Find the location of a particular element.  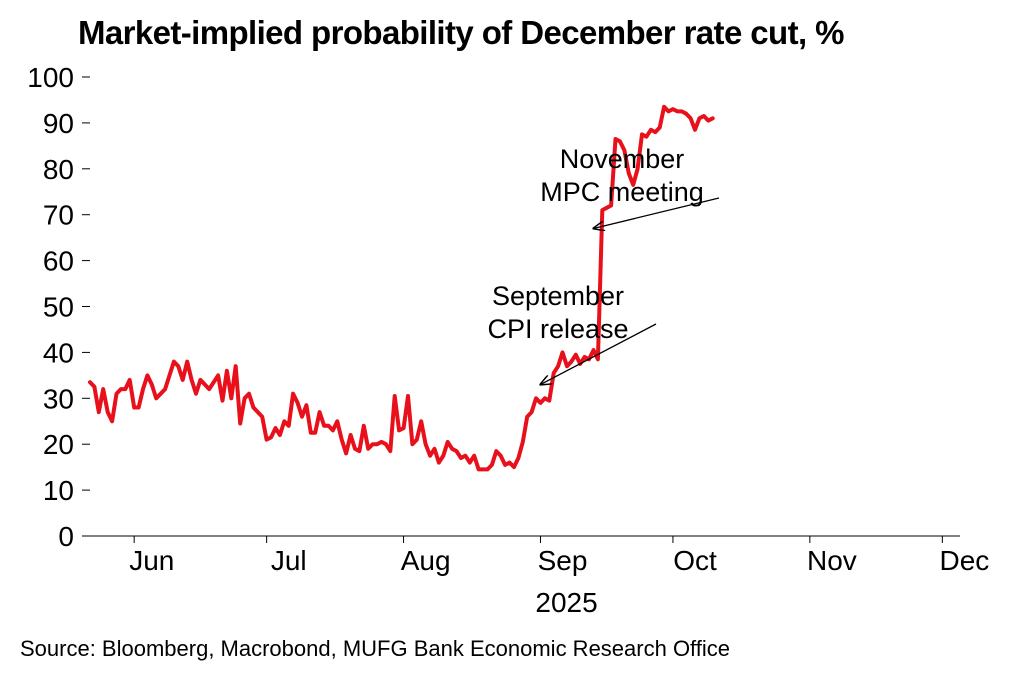

x-axis: Jun Jul Aug Sep Oct Nov Dec 2025 is located at coordinates (539, 576).